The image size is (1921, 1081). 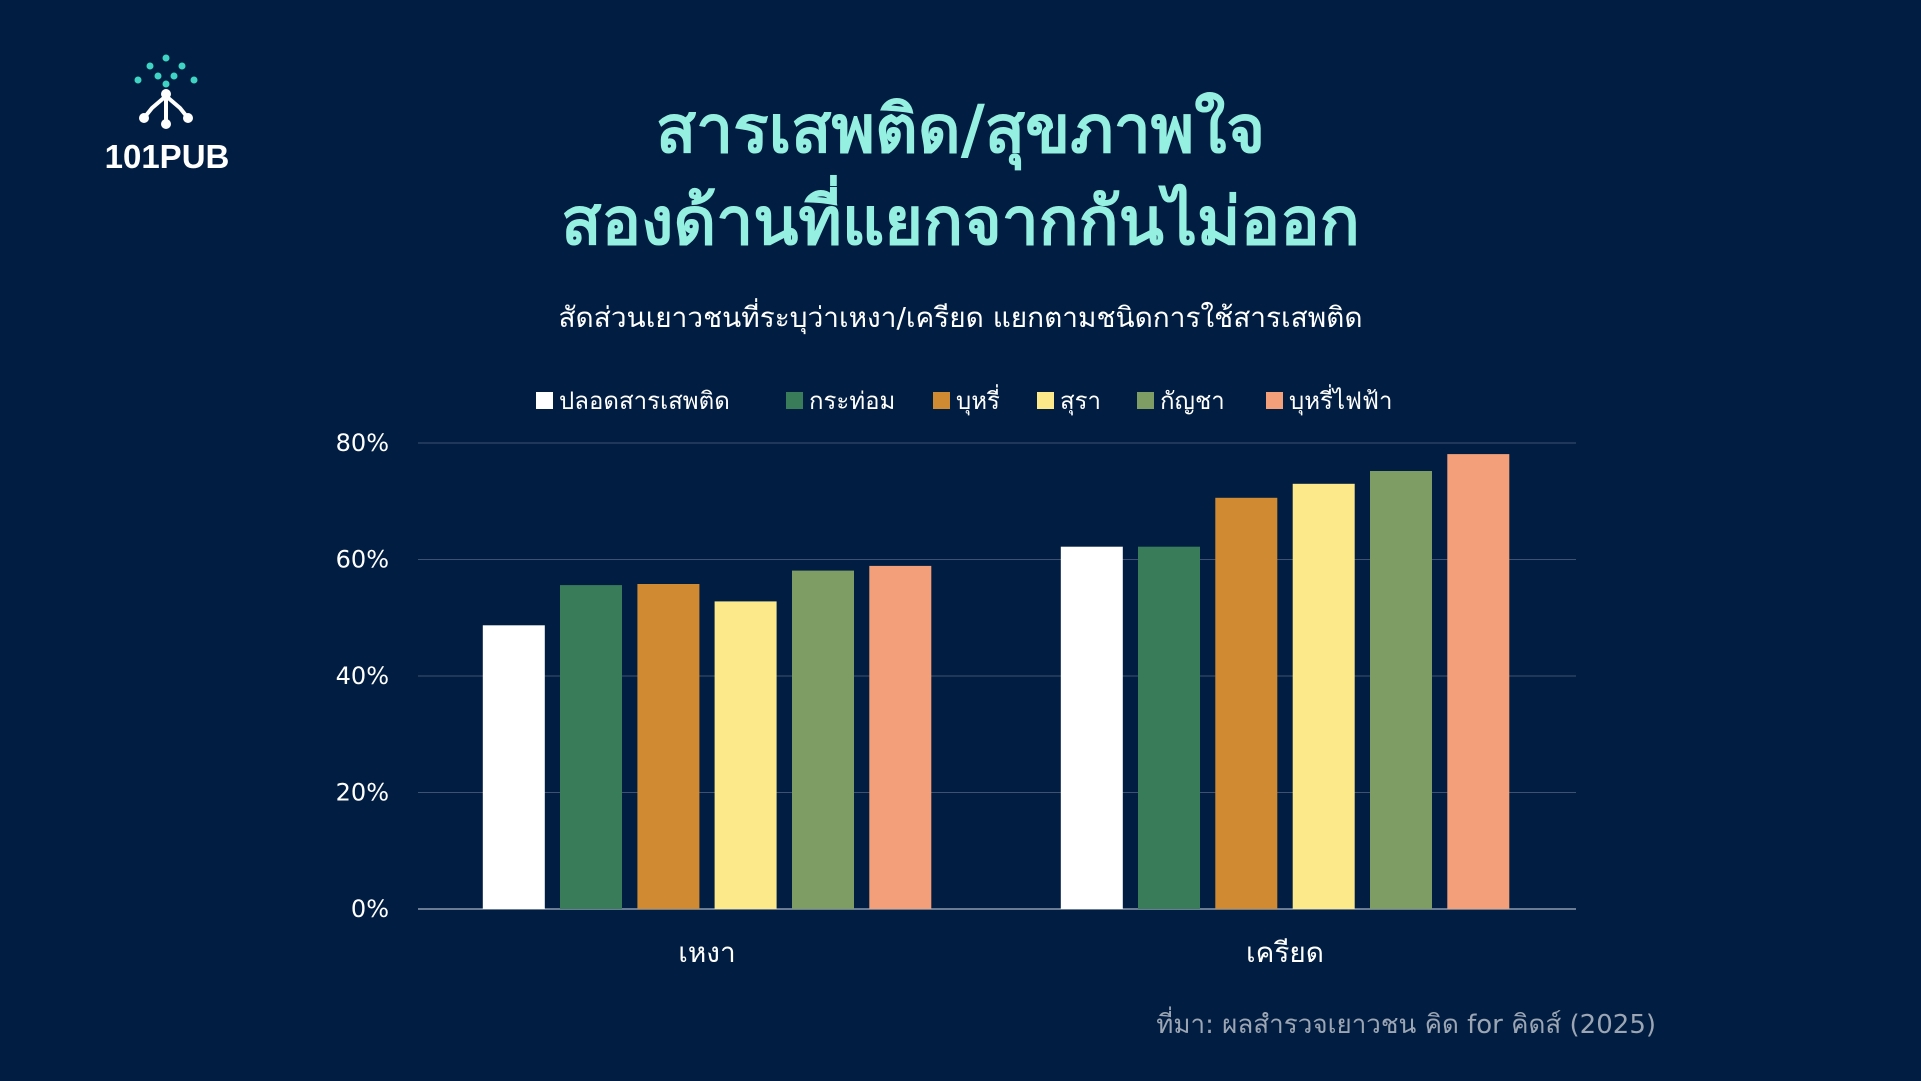 I want to click on brand-wordmark: 101PUB, so click(x=167, y=156).